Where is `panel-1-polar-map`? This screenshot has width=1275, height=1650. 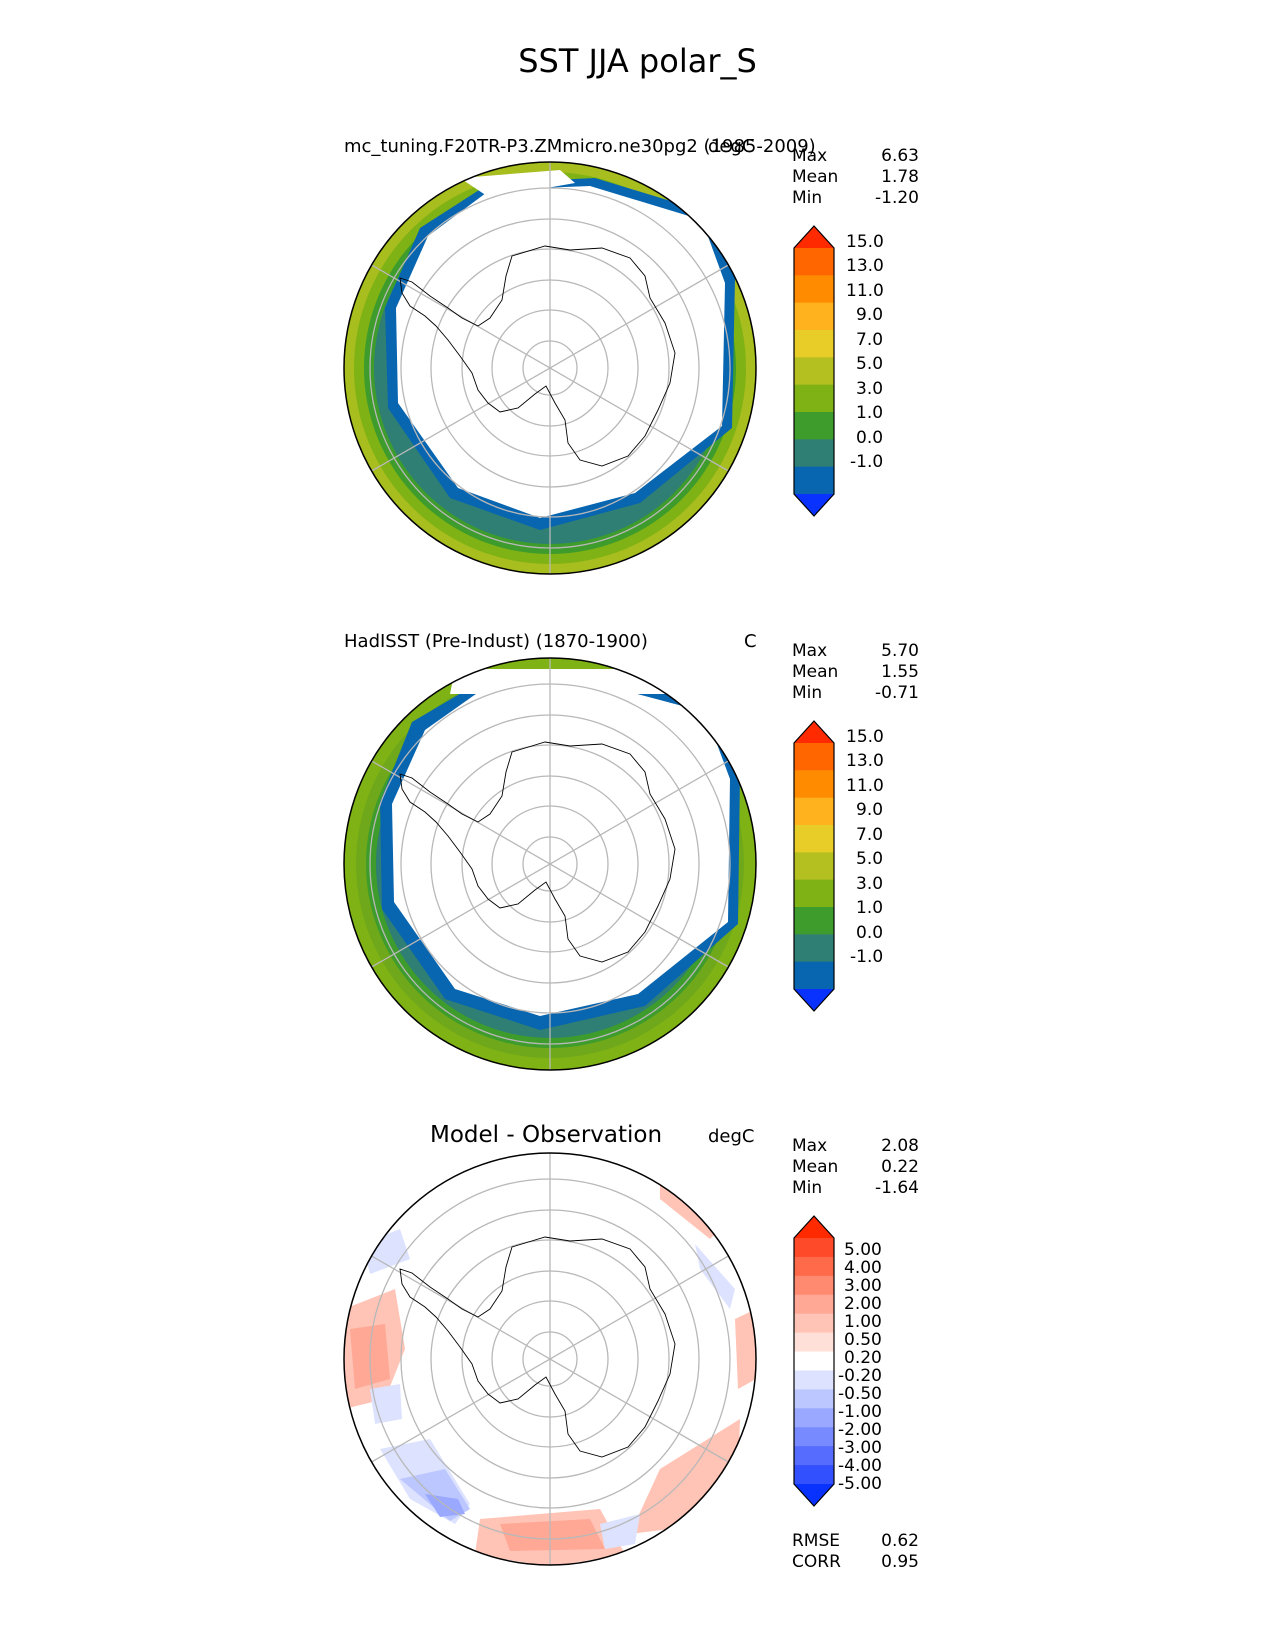
panel-1-polar-map is located at coordinates (550, 368).